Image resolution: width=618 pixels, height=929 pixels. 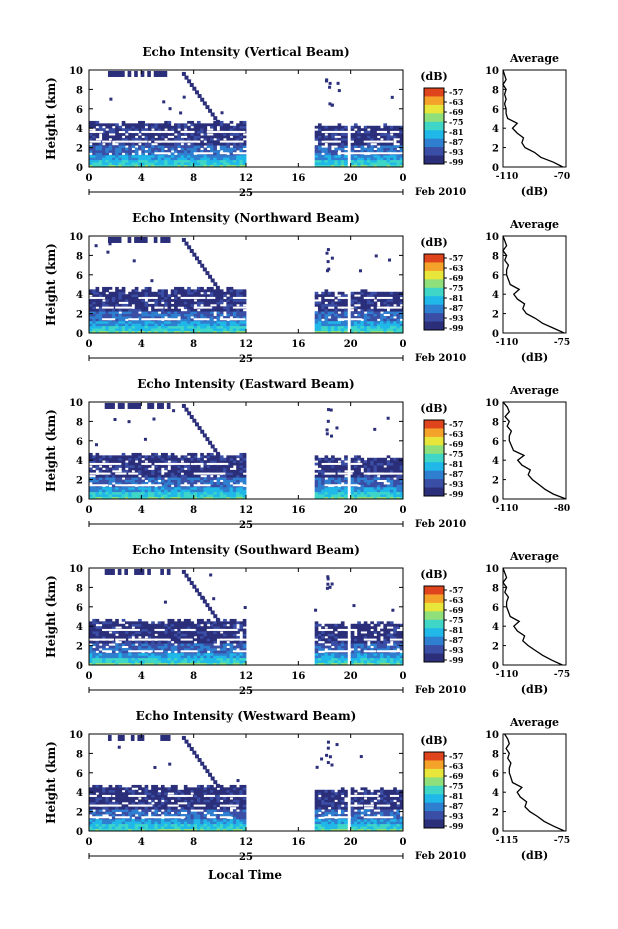 I want to click on colorbar-tick-label: -63, so click(x=456, y=102).